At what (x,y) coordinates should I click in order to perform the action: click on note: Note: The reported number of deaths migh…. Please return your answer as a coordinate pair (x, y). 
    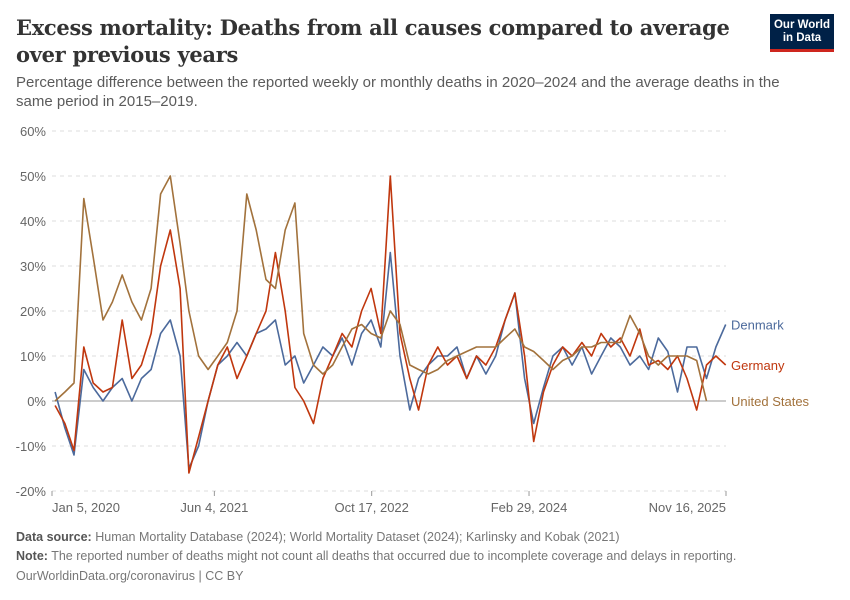
    Looking at the image, I should click on (376, 556).